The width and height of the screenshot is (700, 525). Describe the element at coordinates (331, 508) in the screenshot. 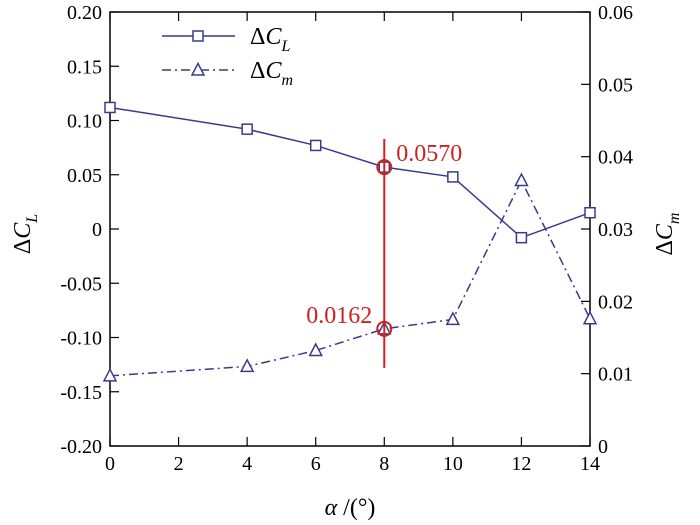

I see `x-axis-symbol: α` at that location.